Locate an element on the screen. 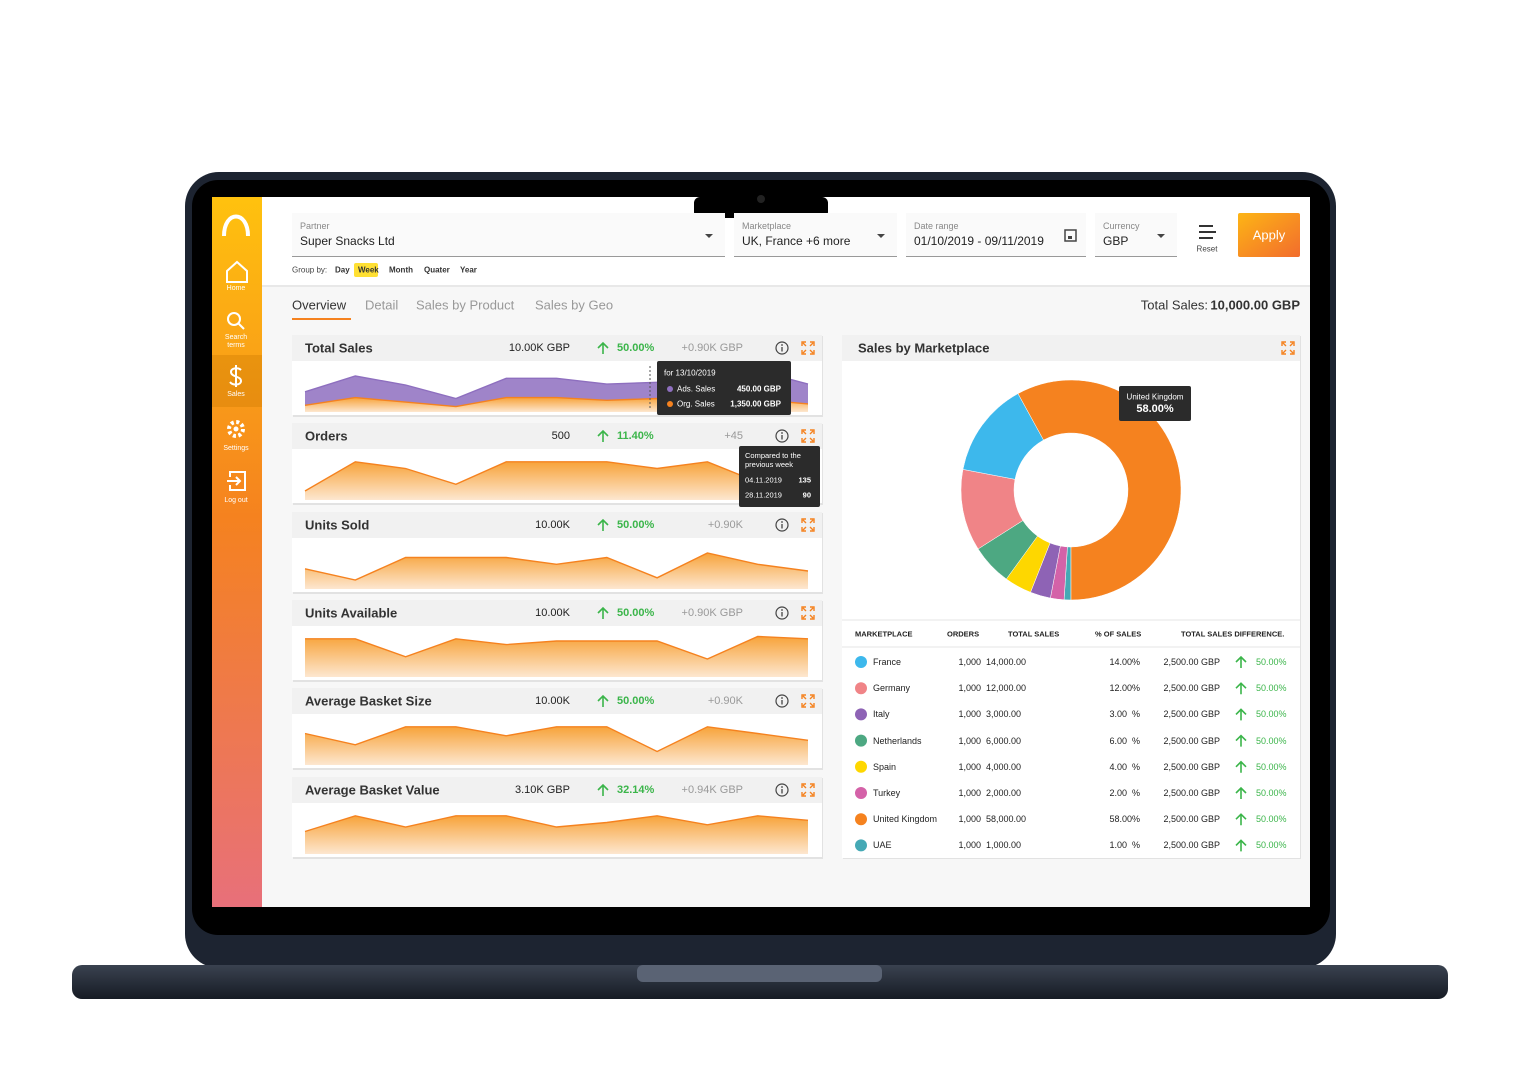 This screenshot has height=1076, width=1520. card-change: 11.40% is located at coordinates (635, 436).